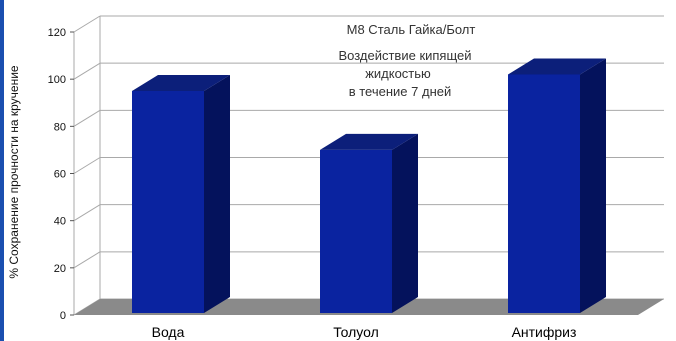 The image size is (676, 341). I want to click on chart-title: M8 Сталь Гайка/Болт, so click(411, 29).